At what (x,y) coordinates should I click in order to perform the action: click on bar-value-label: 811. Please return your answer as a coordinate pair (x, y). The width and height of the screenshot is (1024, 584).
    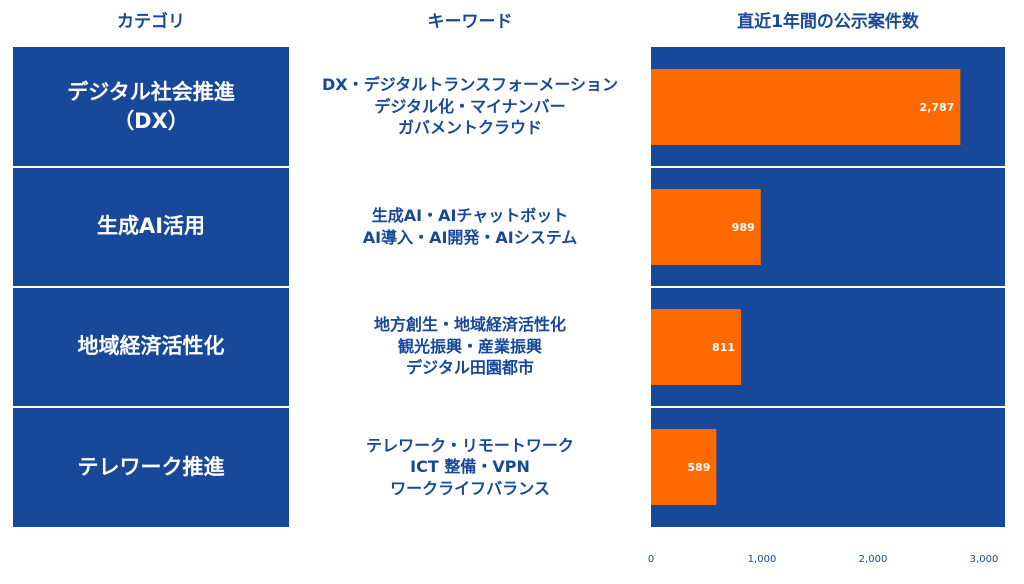
    Looking at the image, I should click on (723, 347).